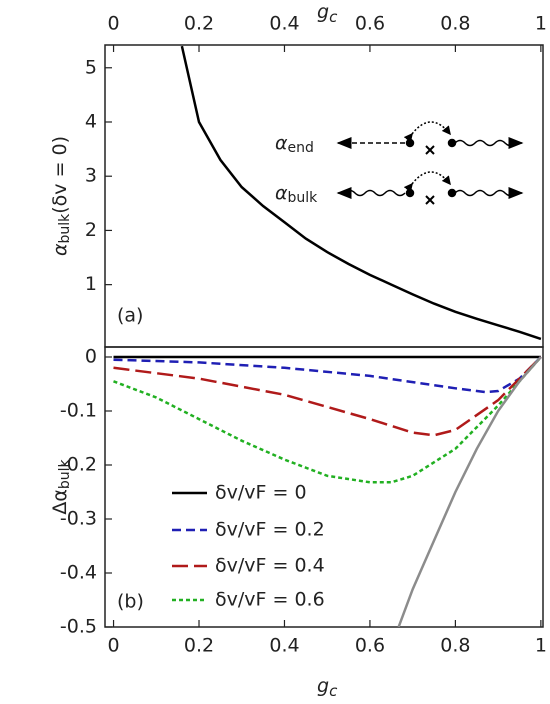  I want to click on panel-label: (b), so click(130, 602).